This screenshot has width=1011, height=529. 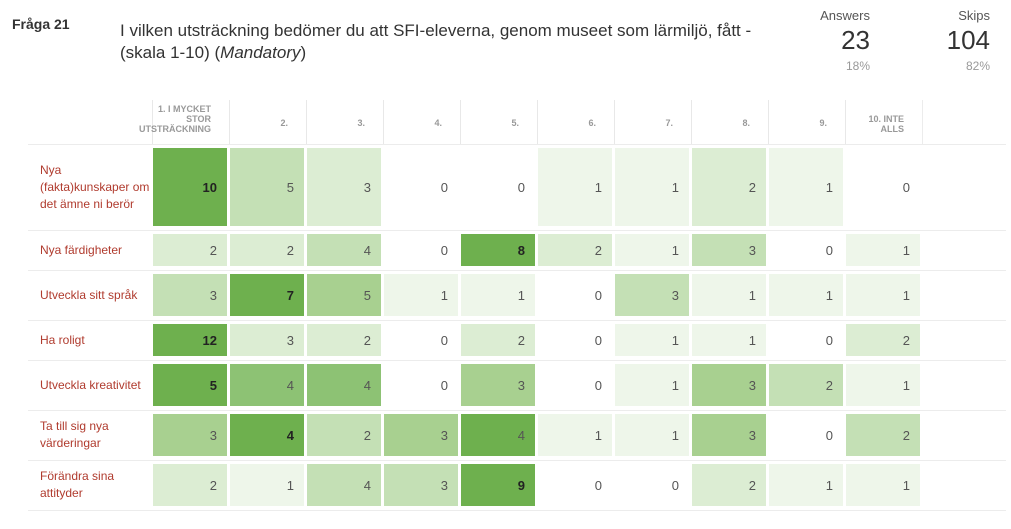 What do you see at coordinates (498, 250) in the screenshot?
I see `matrix-cell: 8` at bounding box center [498, 250].